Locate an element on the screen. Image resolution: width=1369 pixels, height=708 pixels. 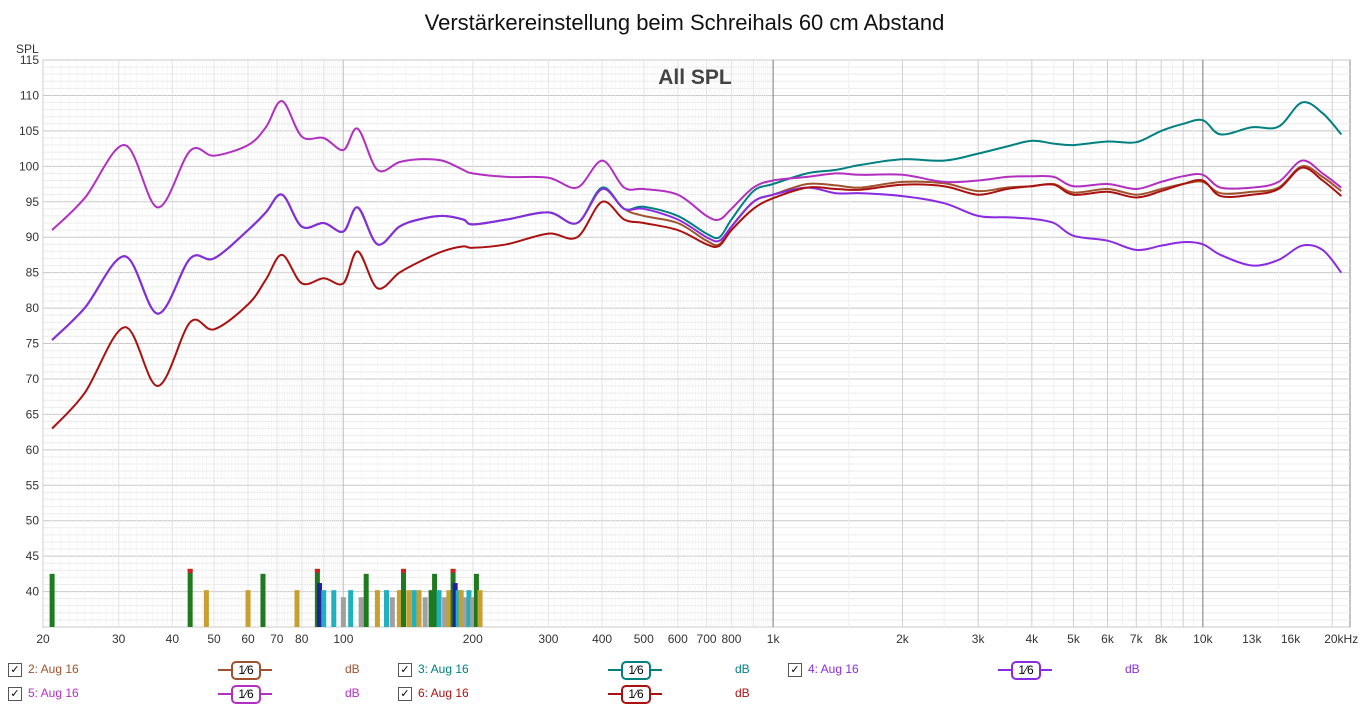
y-tick-label: 75 is located at coordinates (33, 344).